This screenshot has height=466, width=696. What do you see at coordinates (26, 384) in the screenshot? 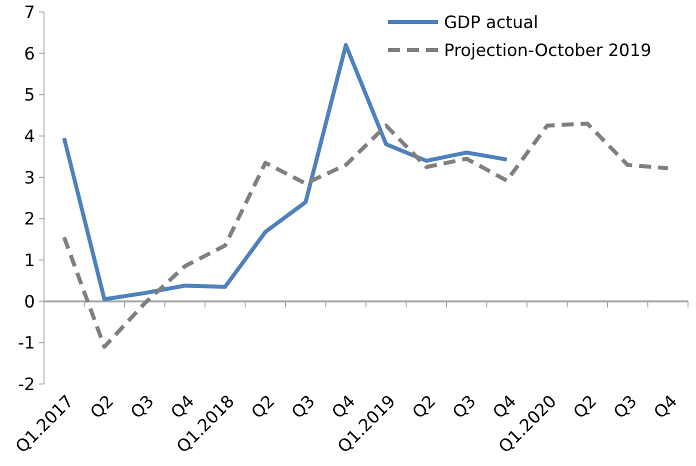
I see `y-tick-label: -2` at bounding box center [26, 384].